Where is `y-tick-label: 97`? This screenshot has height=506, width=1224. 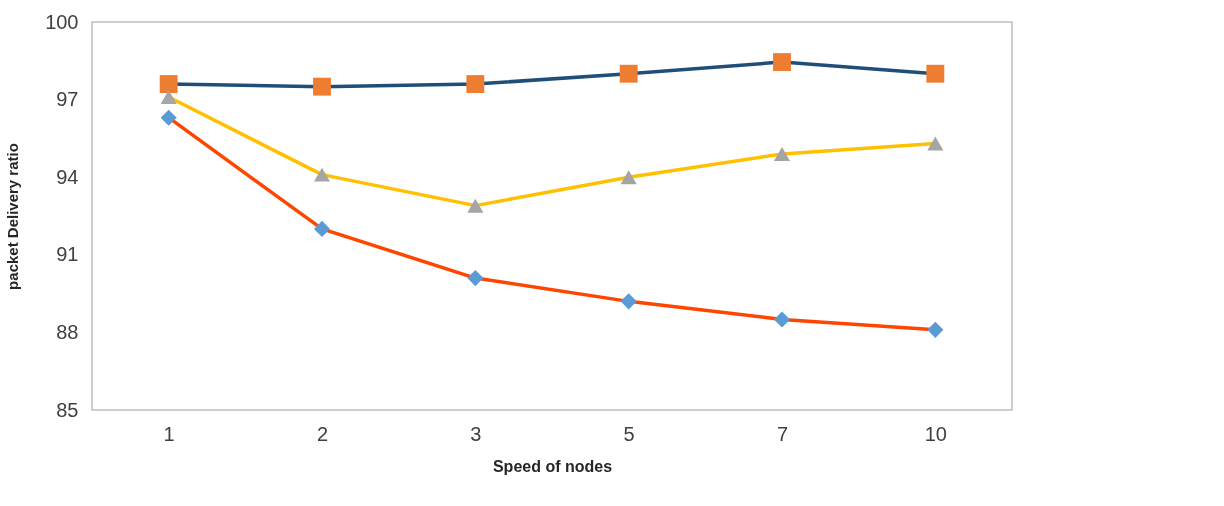
y-tick-label: 97 is located at coordinates (67, 99).